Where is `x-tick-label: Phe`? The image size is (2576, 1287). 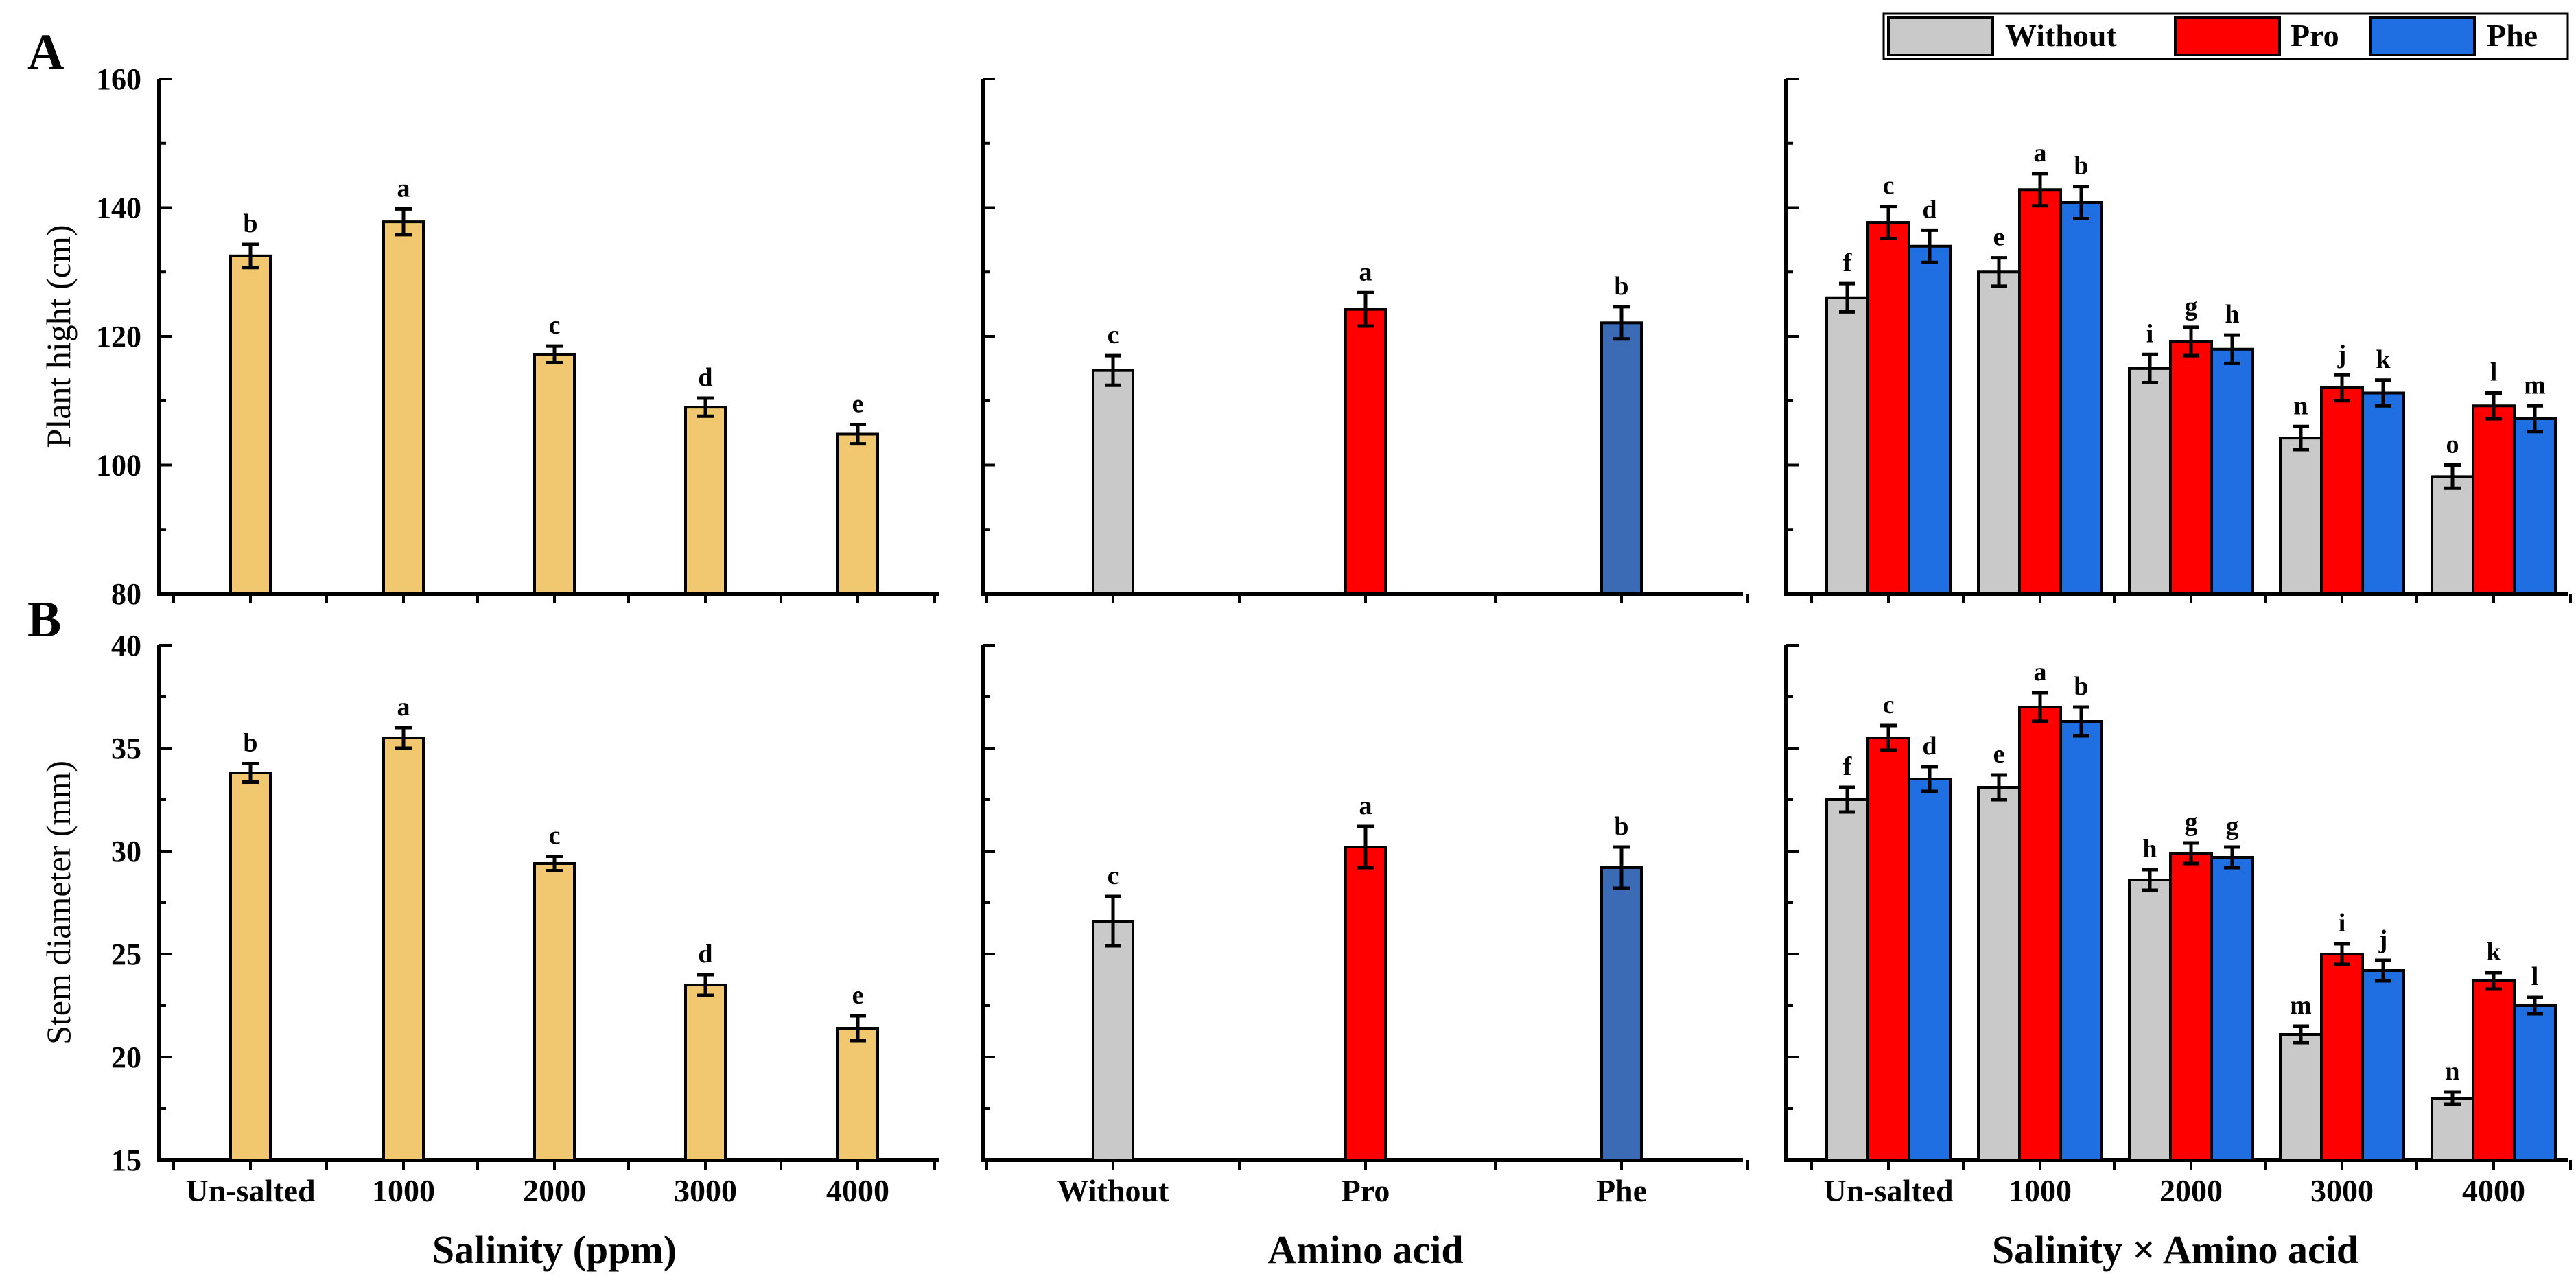 x-tick-label: Phe is located at coordinates (1621, 1190).